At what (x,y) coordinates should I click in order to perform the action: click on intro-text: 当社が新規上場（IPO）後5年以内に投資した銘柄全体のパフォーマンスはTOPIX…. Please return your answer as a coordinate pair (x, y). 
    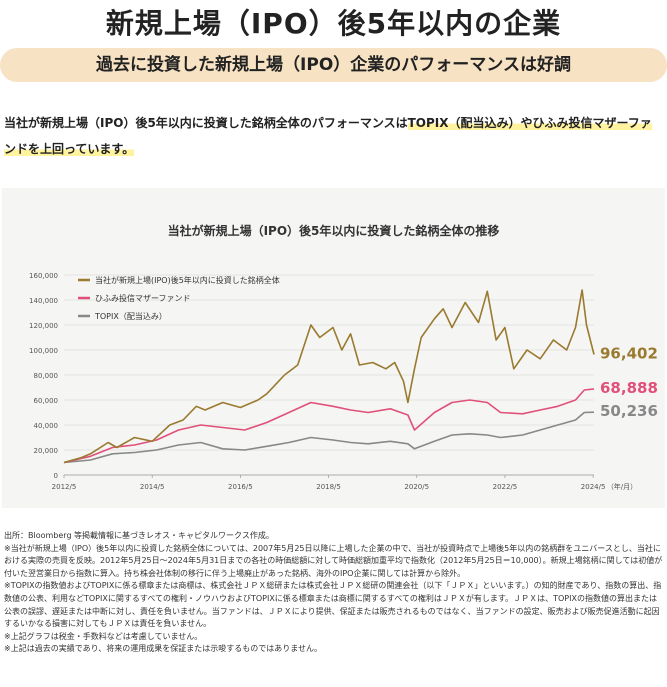
    Looking at the image, I should click on (331, 136).